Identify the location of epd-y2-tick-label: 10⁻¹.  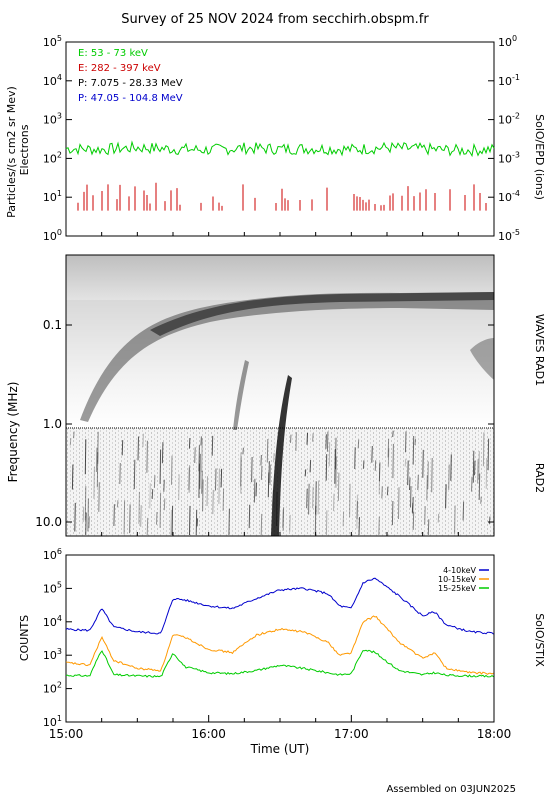
(509, 80).